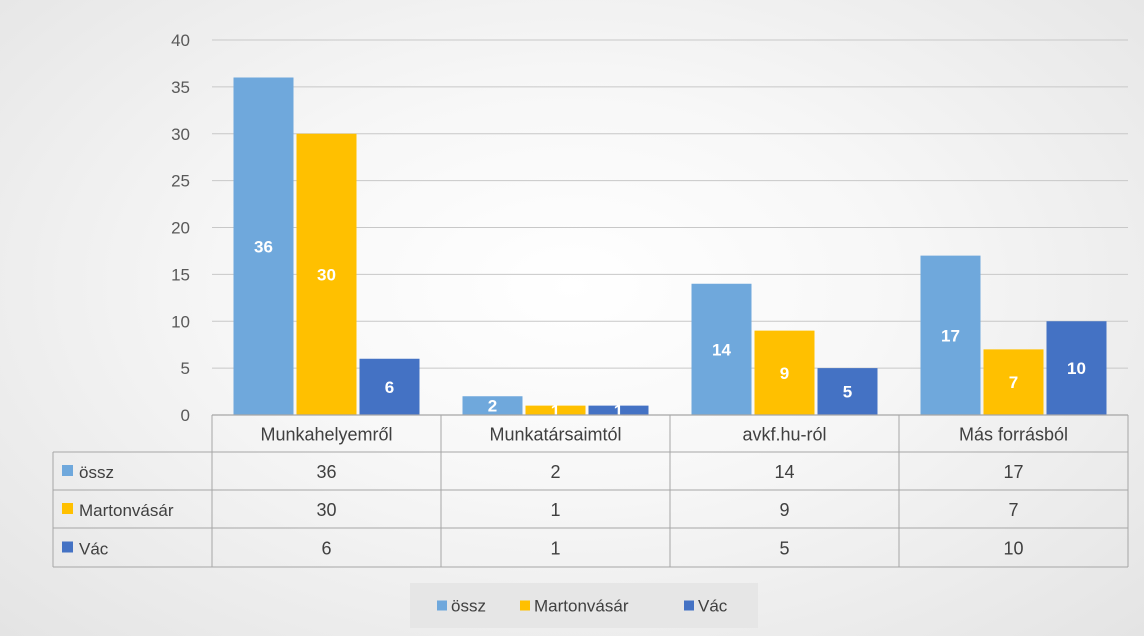  What do you see at coordinates (185, 368) in the screenshot?
I see `y-tick-label: 5` at bounding box center [185, 368].